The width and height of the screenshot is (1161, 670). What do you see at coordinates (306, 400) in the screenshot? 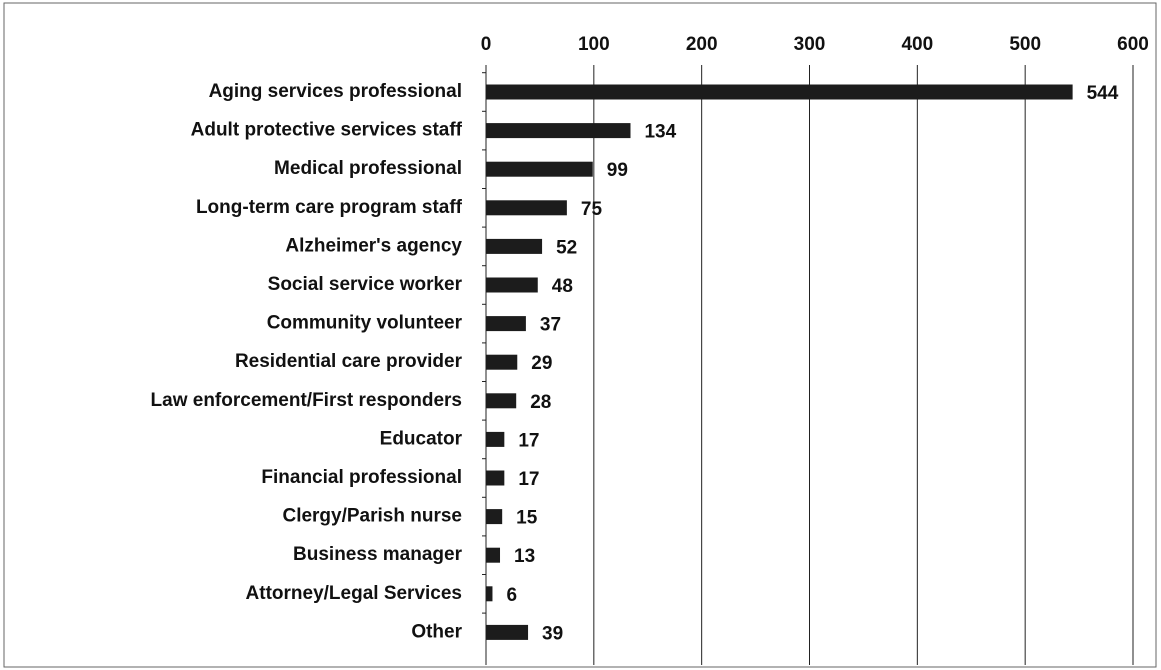
I see `y-tick-label: Law enforcement/First responders` at bounding box center [306, 400].